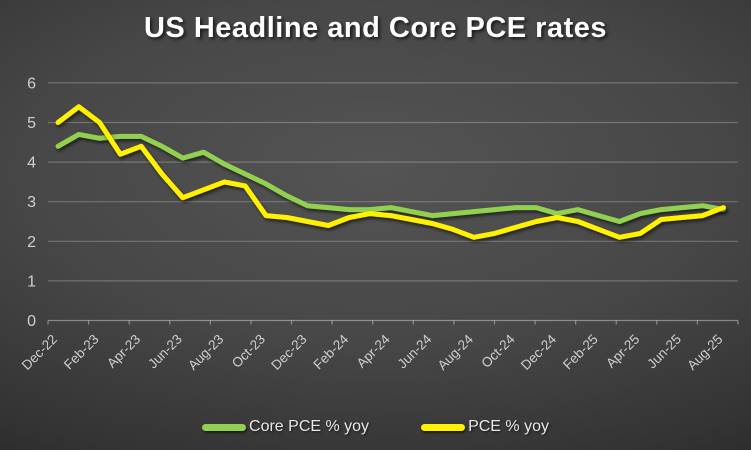  I want to click on y-tick-label: 3, so click(31, 202).